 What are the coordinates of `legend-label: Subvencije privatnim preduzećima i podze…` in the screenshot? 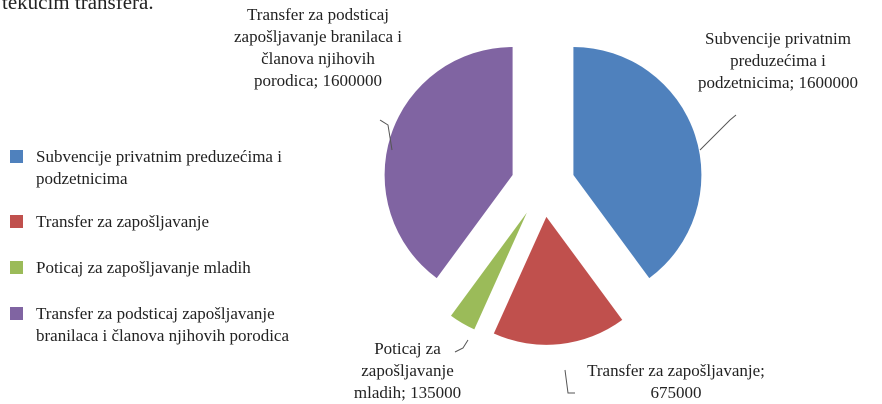 It's located at (159, 167).